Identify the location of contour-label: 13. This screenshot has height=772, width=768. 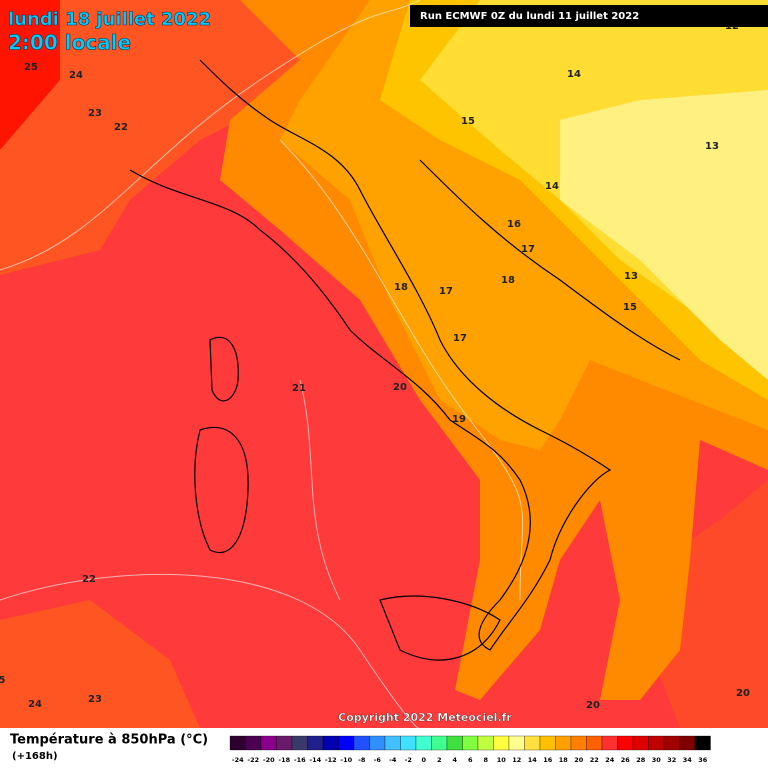
(631, 276).